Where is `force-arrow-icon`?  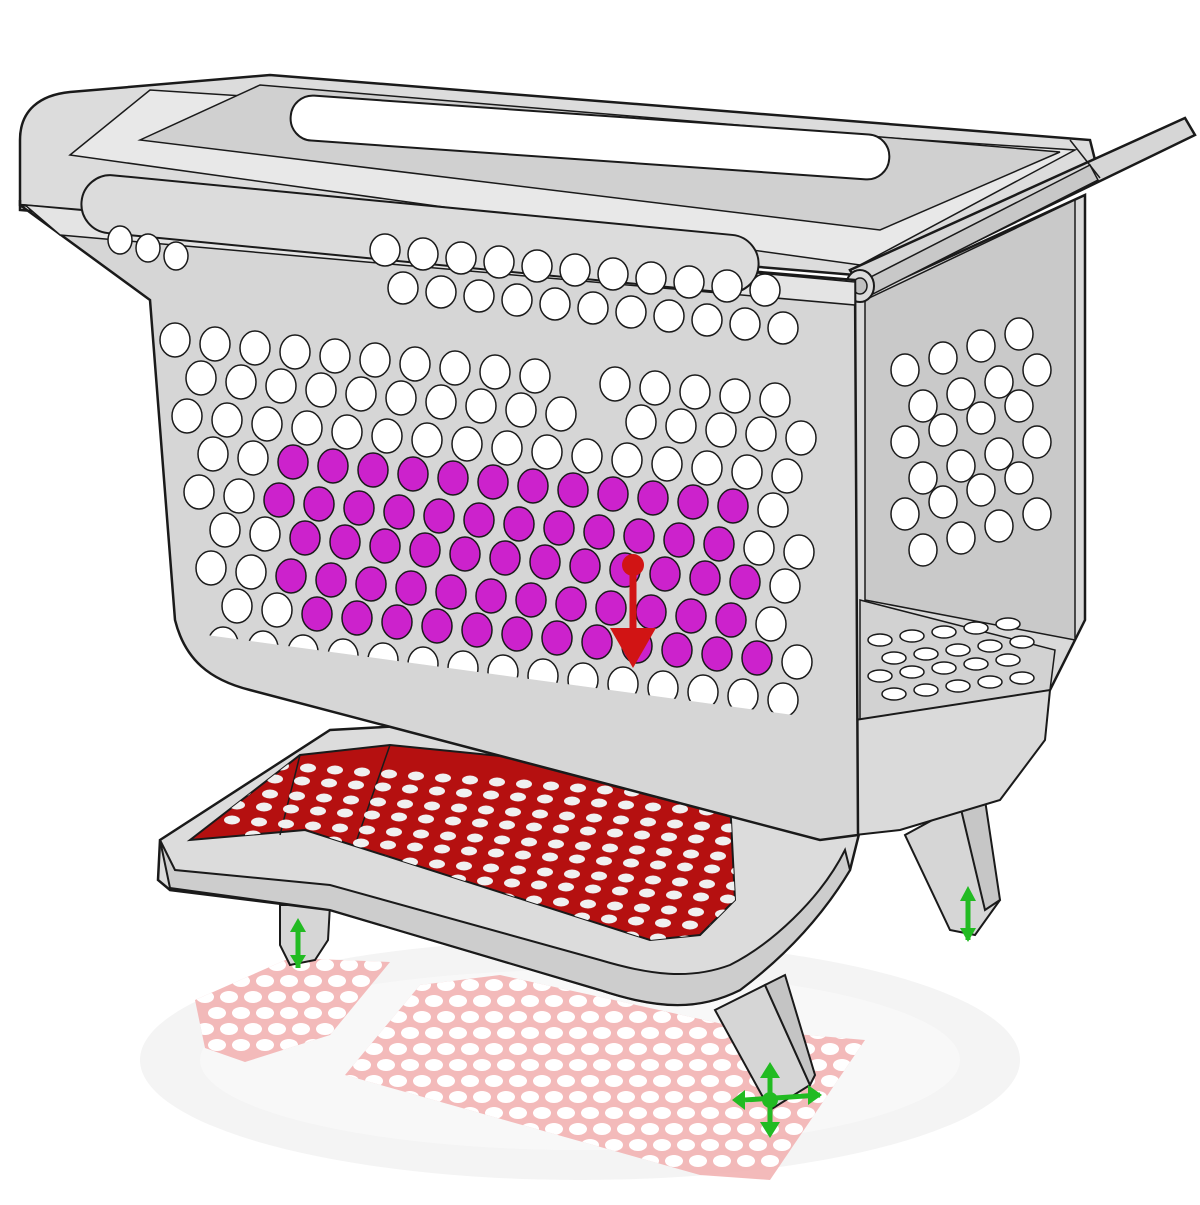
force-arrow-icon is located at coordinates (633, 611).